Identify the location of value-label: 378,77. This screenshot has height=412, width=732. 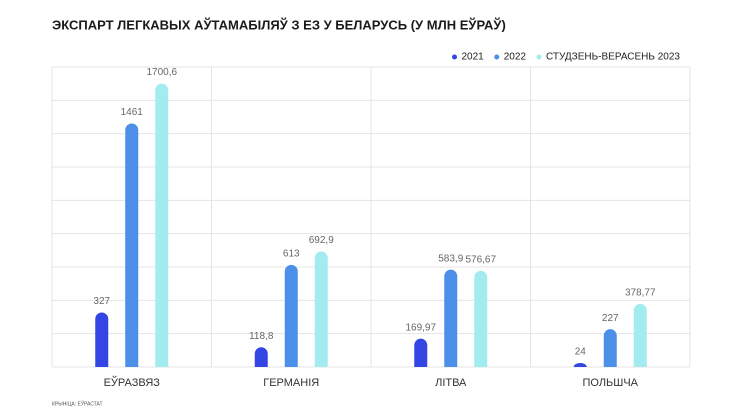
(640, 293).